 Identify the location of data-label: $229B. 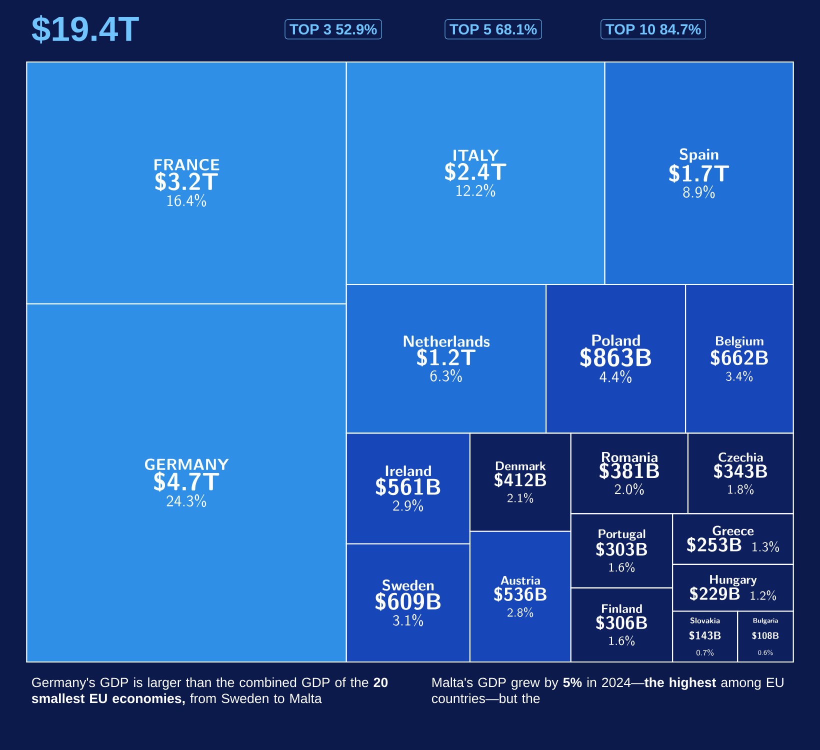
(715, 593).